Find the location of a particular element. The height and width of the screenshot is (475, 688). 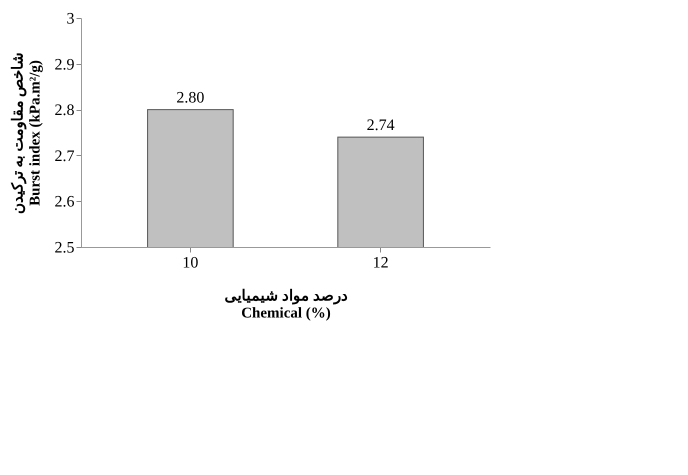

y-tick-label: 2.7 is located at coordinates (64, 156).